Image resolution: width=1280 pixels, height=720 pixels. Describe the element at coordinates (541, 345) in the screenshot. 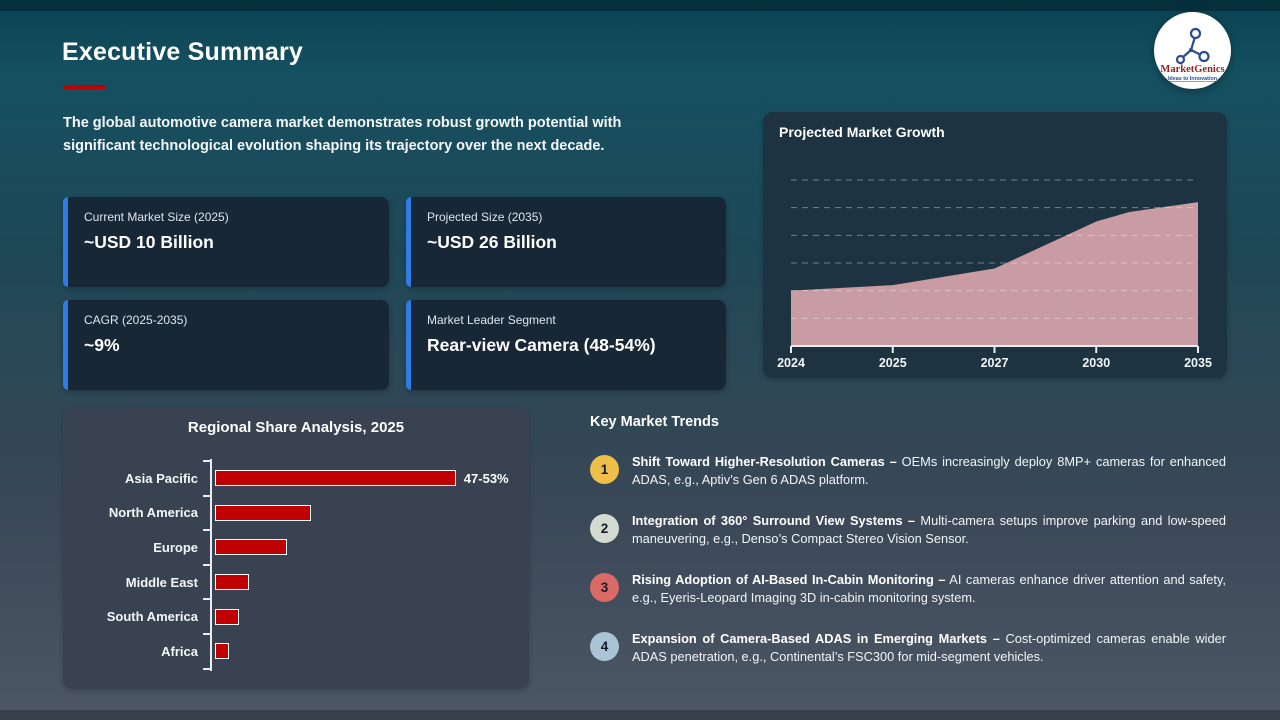

I see `stat-value: Rear-view Camera (48-54%)` at that location.